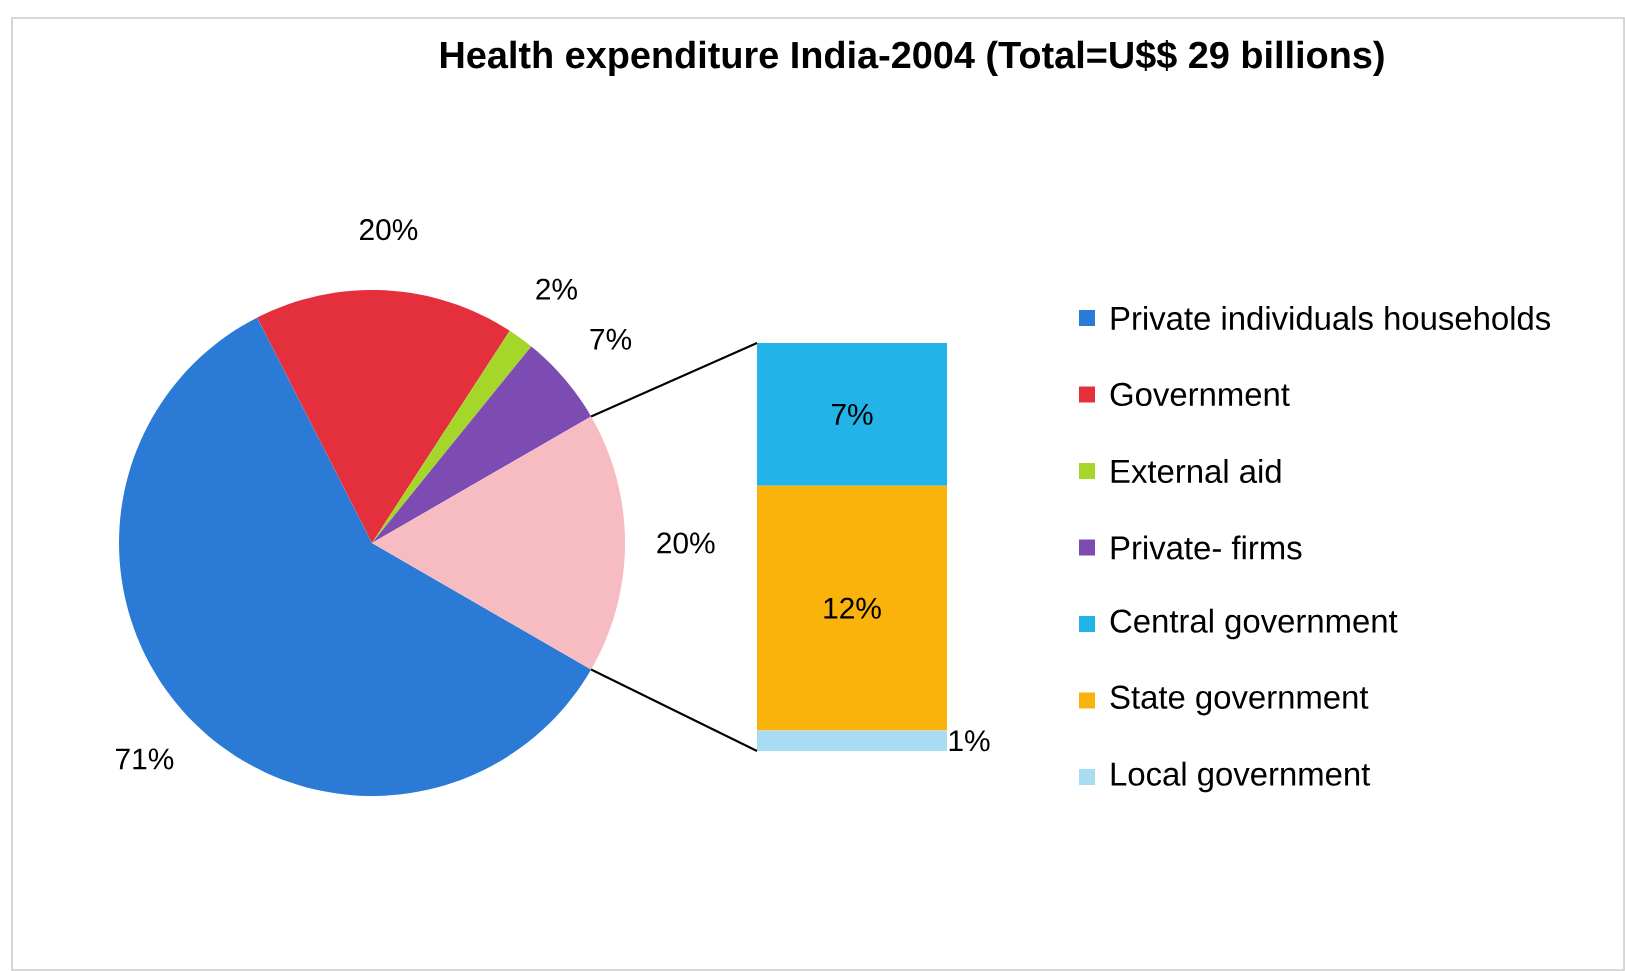 This screenshot has height=971, width=1625. Describe the element at coordinates (1200, 394) in the screenshot. I see `legend-label: Government` at that location.